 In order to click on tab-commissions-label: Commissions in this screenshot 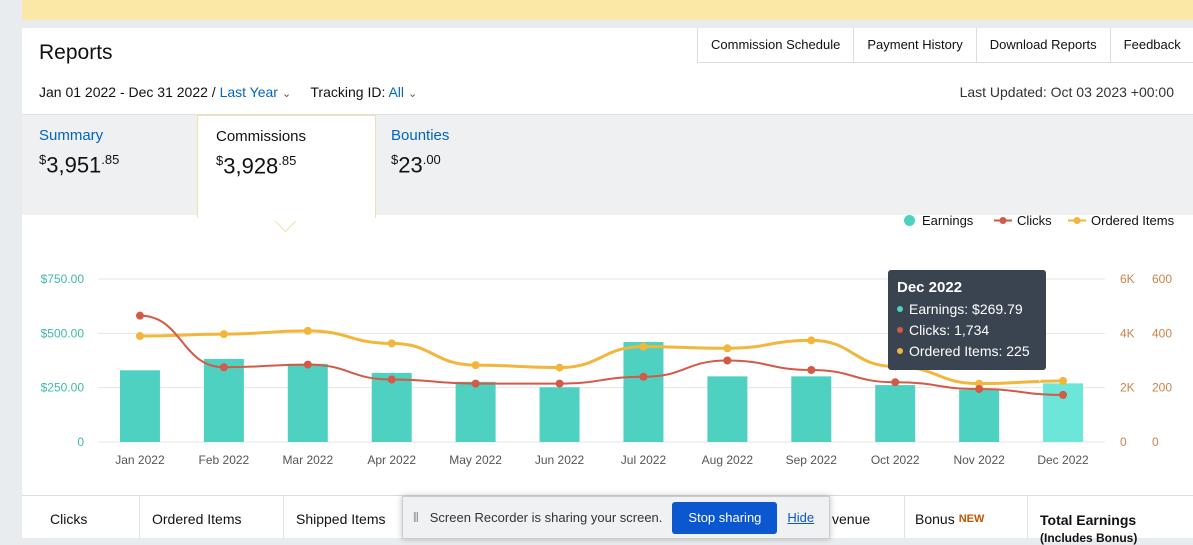, I will do `click(261, 136)`.